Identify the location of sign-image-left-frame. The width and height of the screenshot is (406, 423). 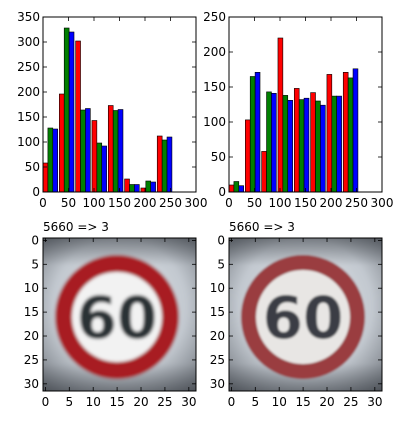
(119, 314).